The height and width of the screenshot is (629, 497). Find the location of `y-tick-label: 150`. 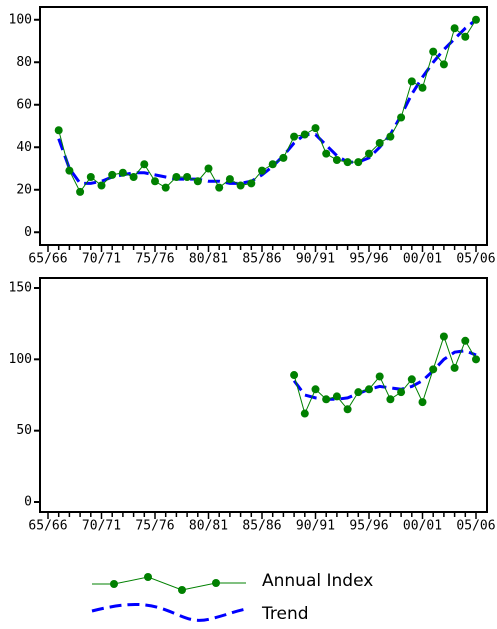

y-tick-label: 150 is located at coordinates (20, 287).